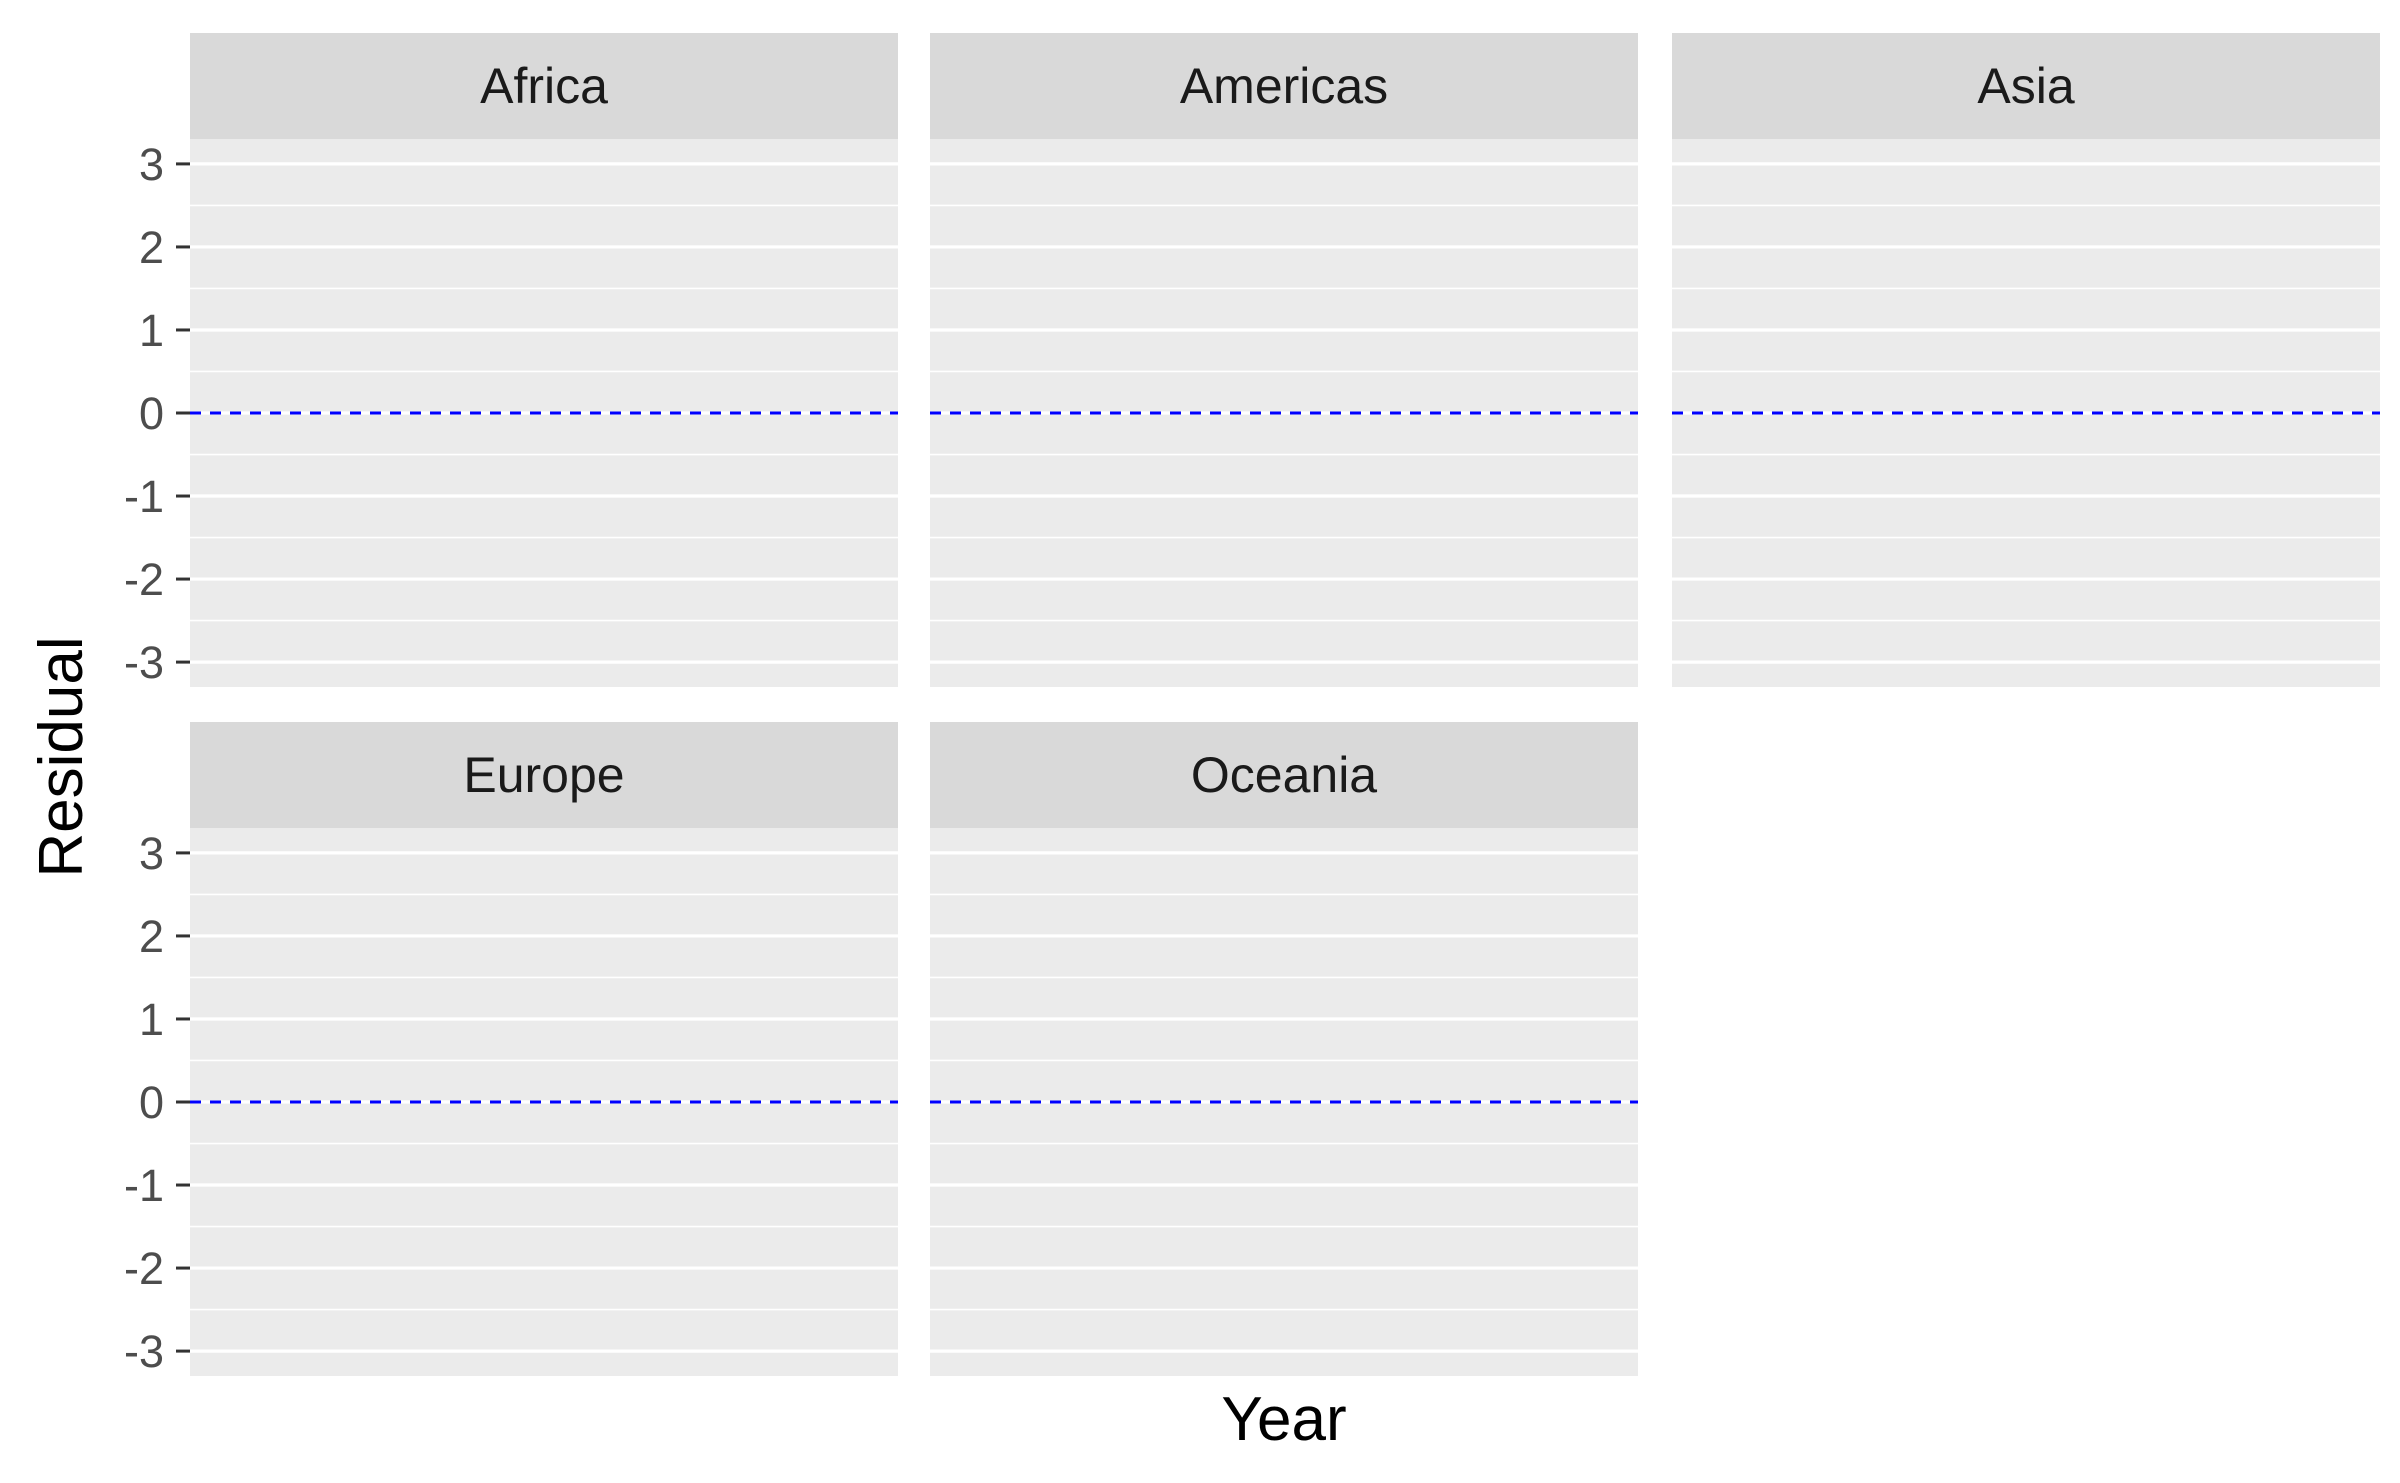 This screenshot has height=1483, width=2400. Describe the element at coordinates (511, 360) in the screenshot. I see `facet-panel-africa: Africa 3 2 1 0 -1 -2 -3` at that location.